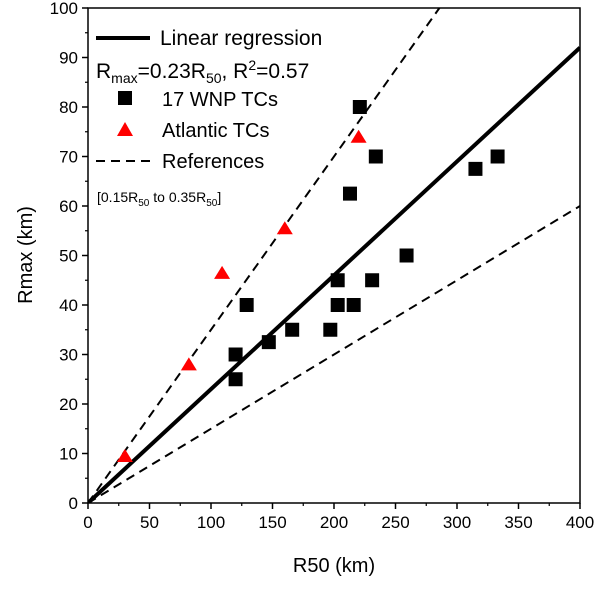 The width and height of the screenshot is (600, 589). What do you see at coordinates (26, 255) in the screenshot?
I see `y-axis-label: Rmax (km)` at bounding box center [26, 255].